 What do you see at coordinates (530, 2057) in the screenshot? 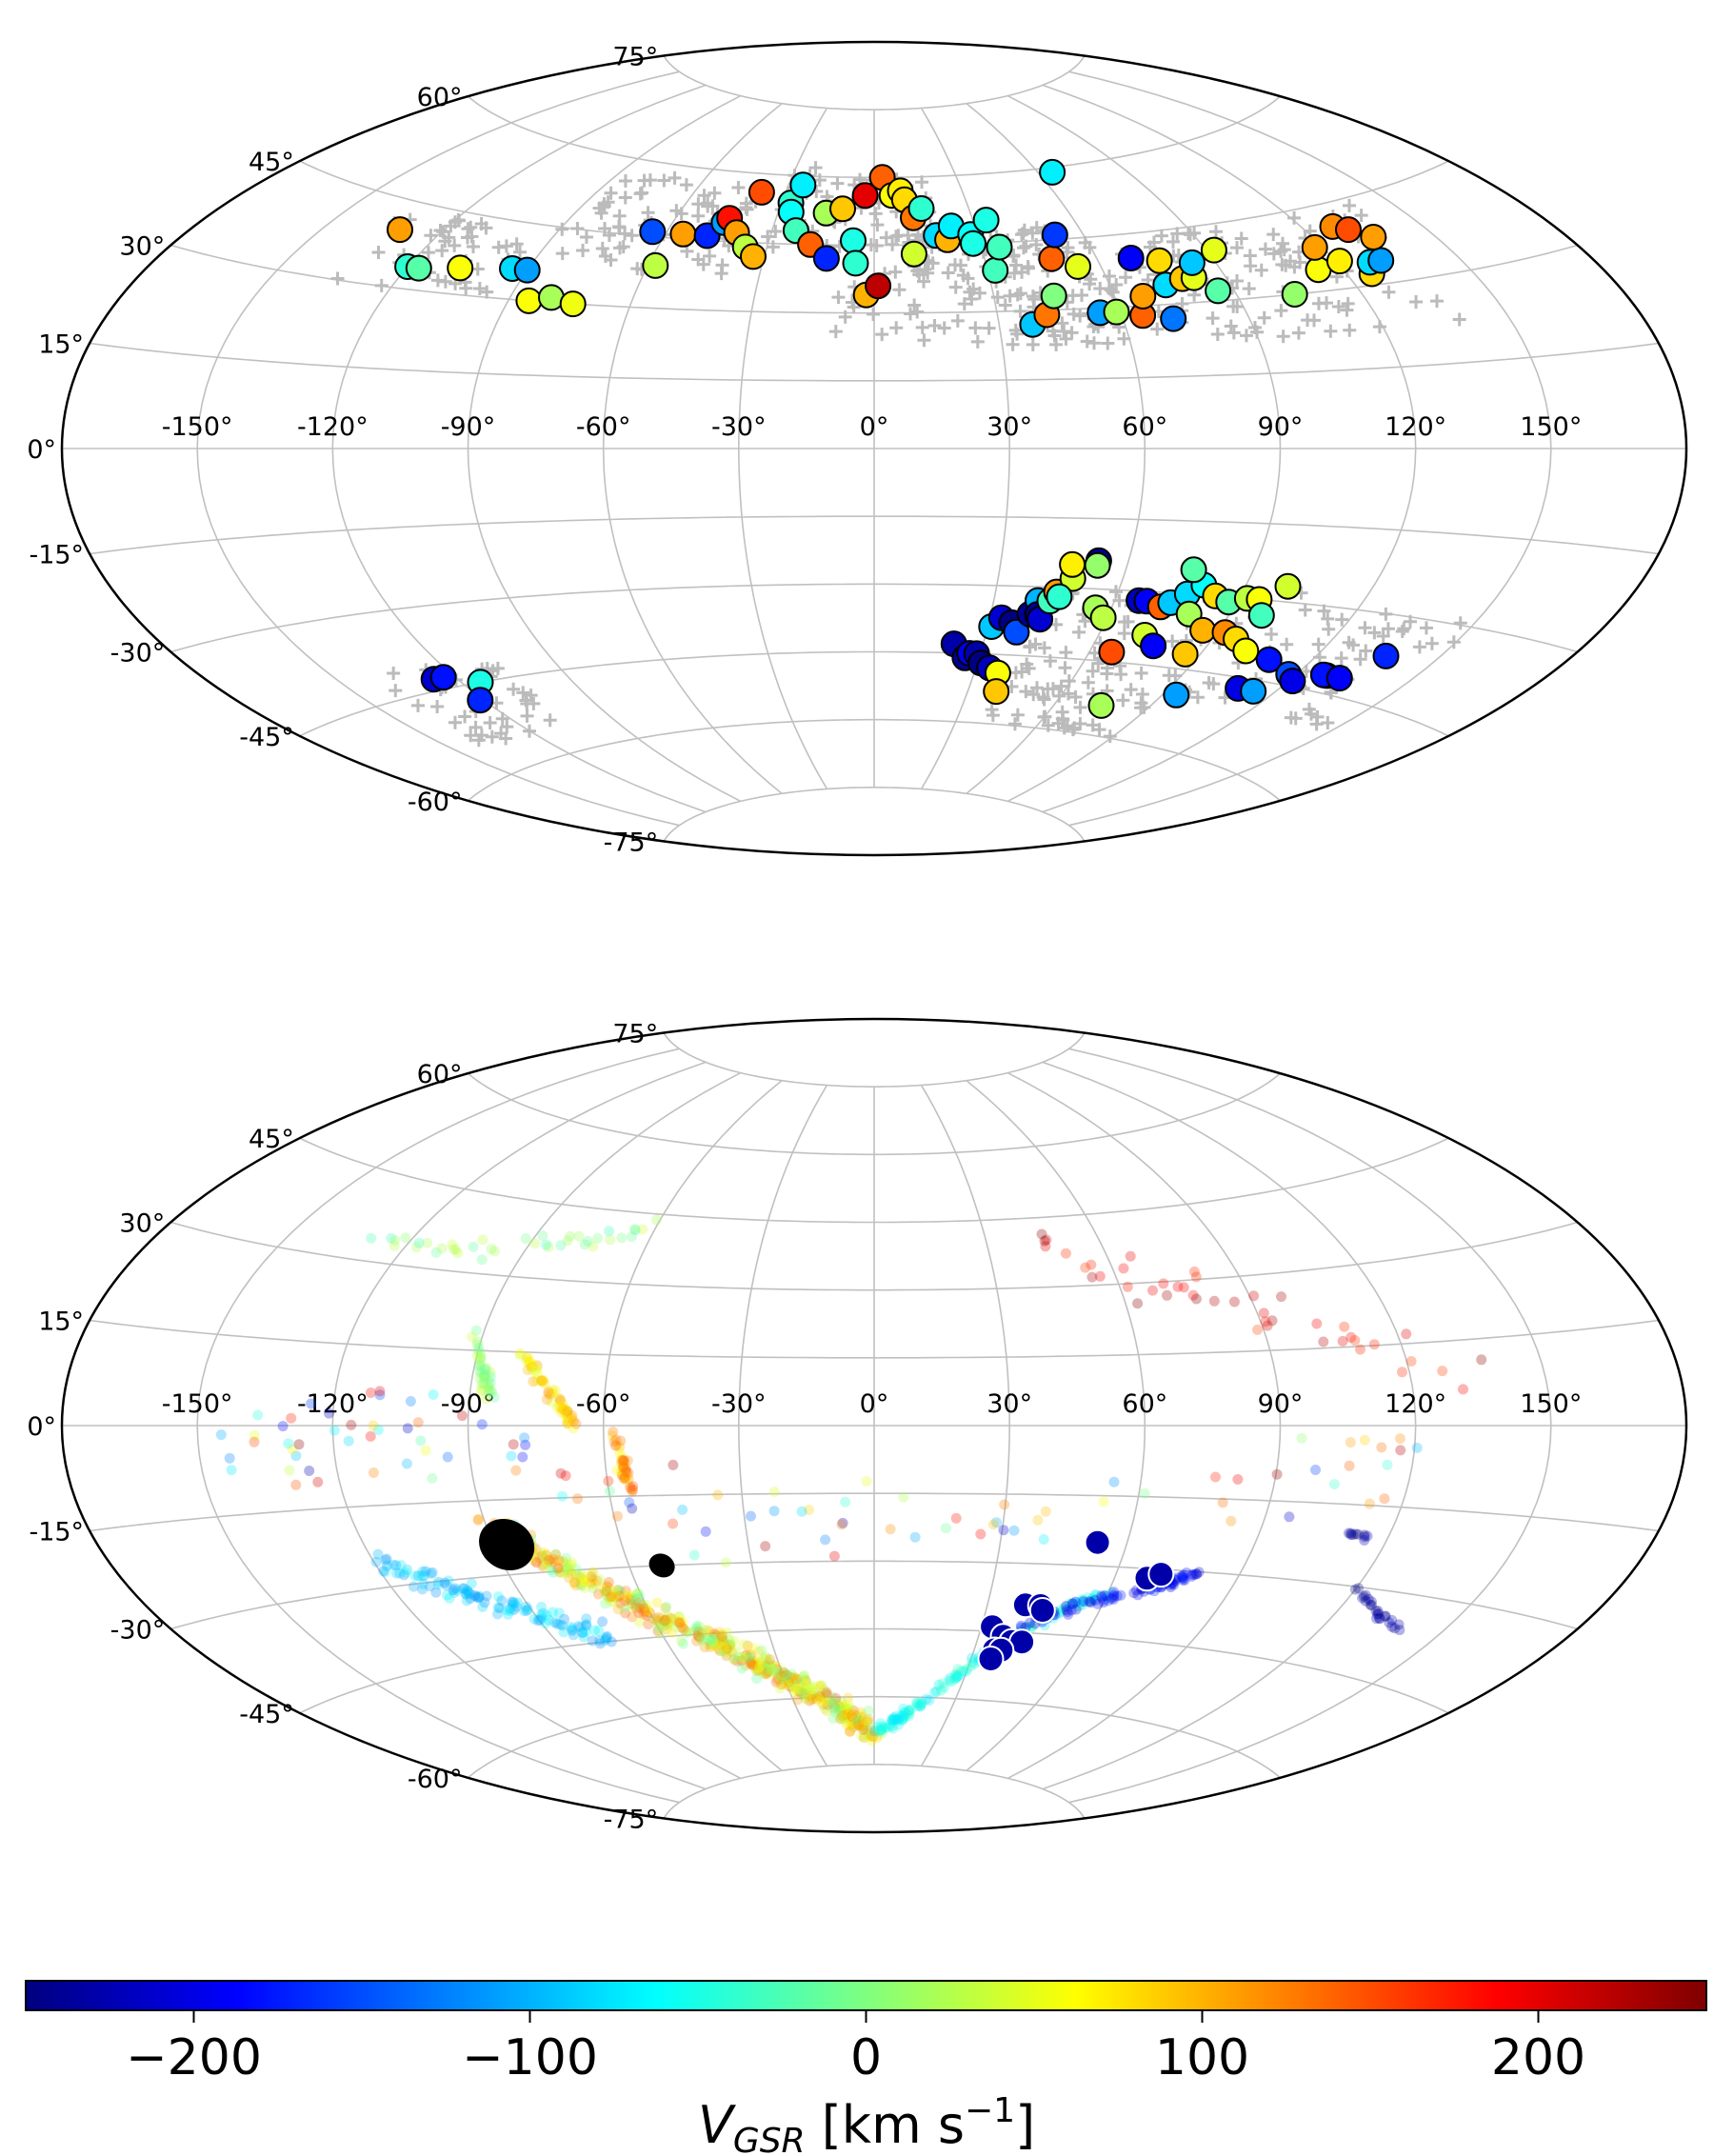
I see `colorbar-tick-label: −100` at bounding box center [530, 2057].